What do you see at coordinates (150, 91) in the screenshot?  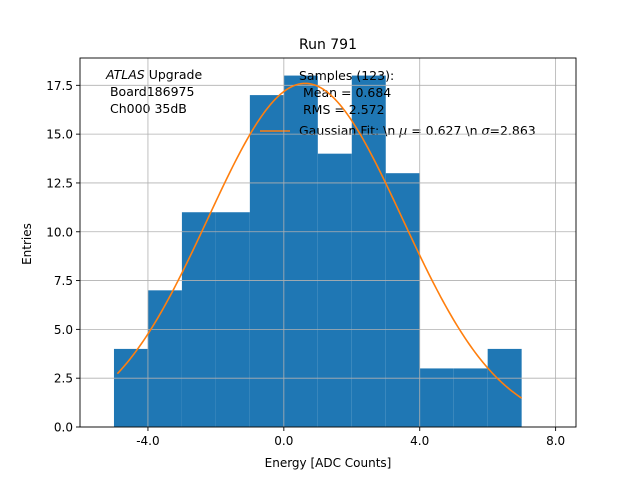 I see `annotation-board: Board186975` at bounding box center [150, 91].